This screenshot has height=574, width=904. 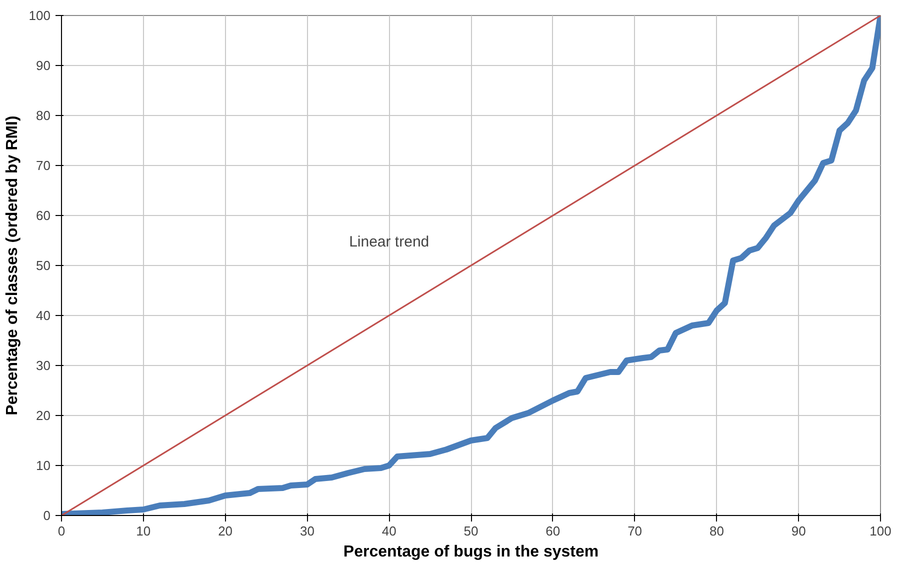 I want to click on y-tick-label: 60, so click(x=43, y=215).